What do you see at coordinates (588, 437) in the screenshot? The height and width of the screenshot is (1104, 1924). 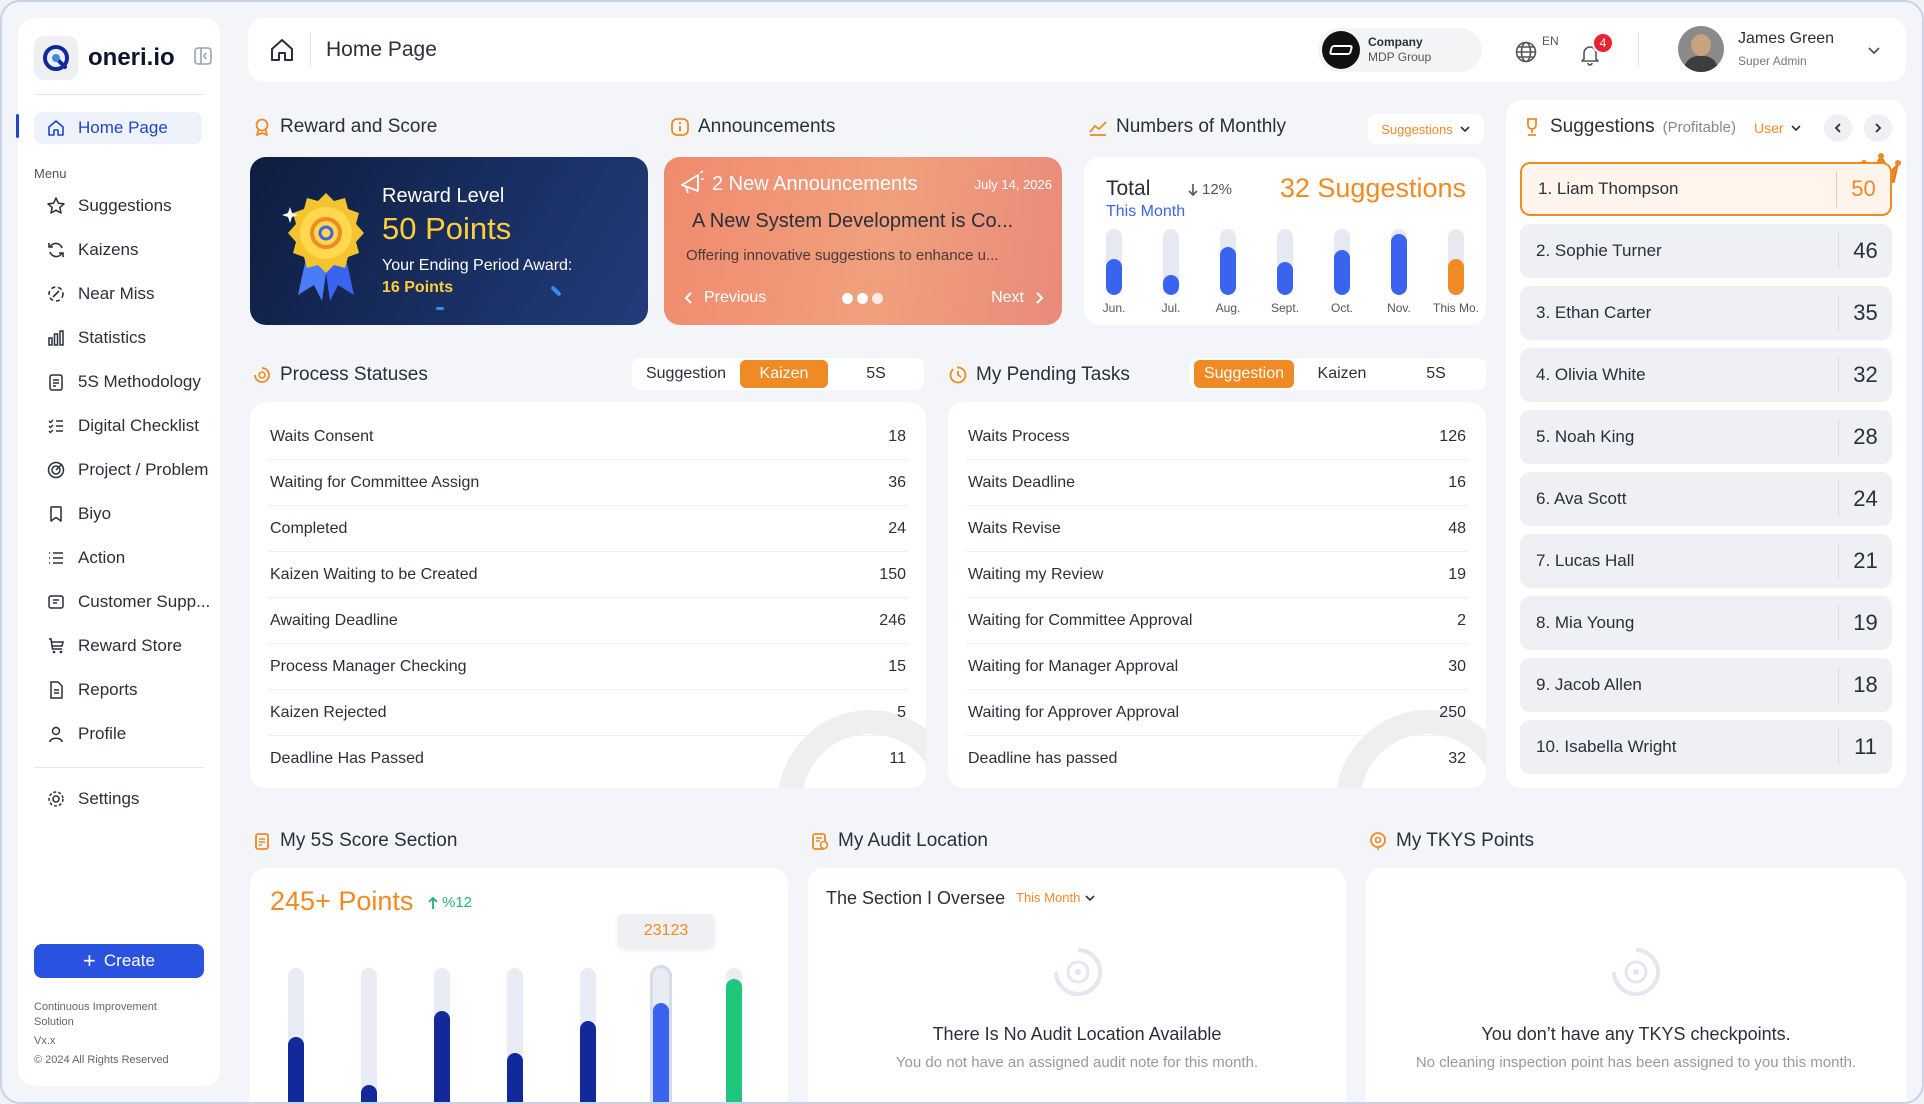 I see `status-row: Waits Consent 18` at bounding box center [588, 437].